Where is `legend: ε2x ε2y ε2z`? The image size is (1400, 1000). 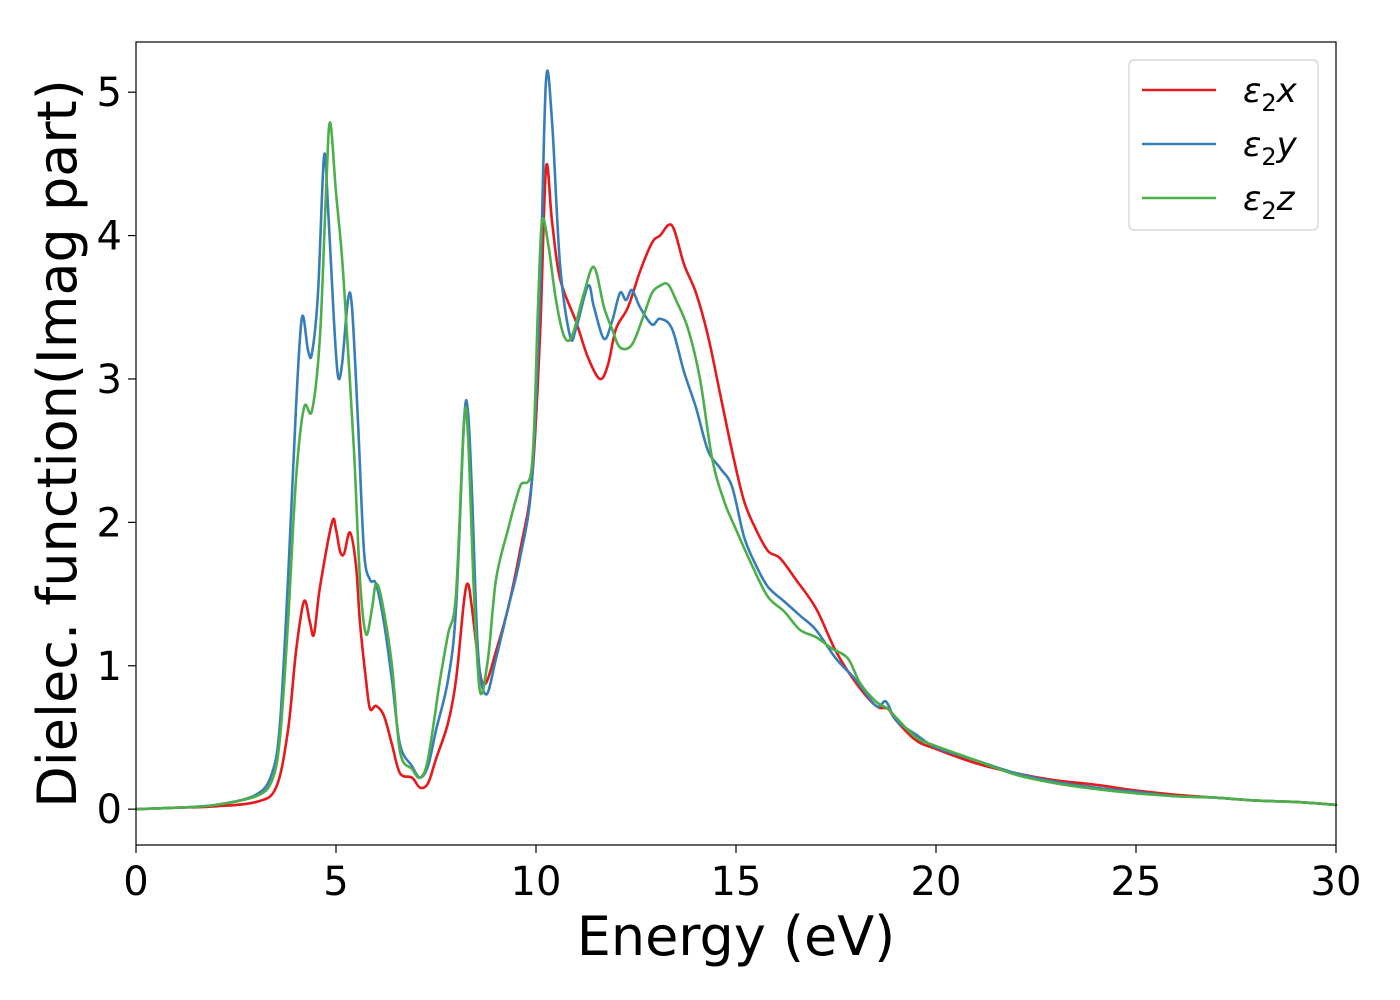 legend: ε2x ε2y ε2z is located at coordinates (1223, 145).